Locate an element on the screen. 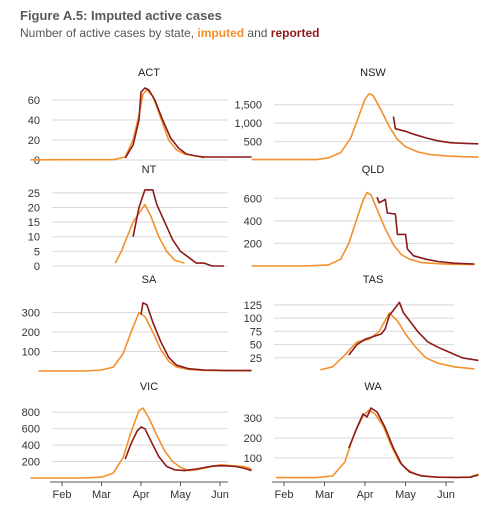  panel-title-nsw: NSW is located at coordinates (373, 73).